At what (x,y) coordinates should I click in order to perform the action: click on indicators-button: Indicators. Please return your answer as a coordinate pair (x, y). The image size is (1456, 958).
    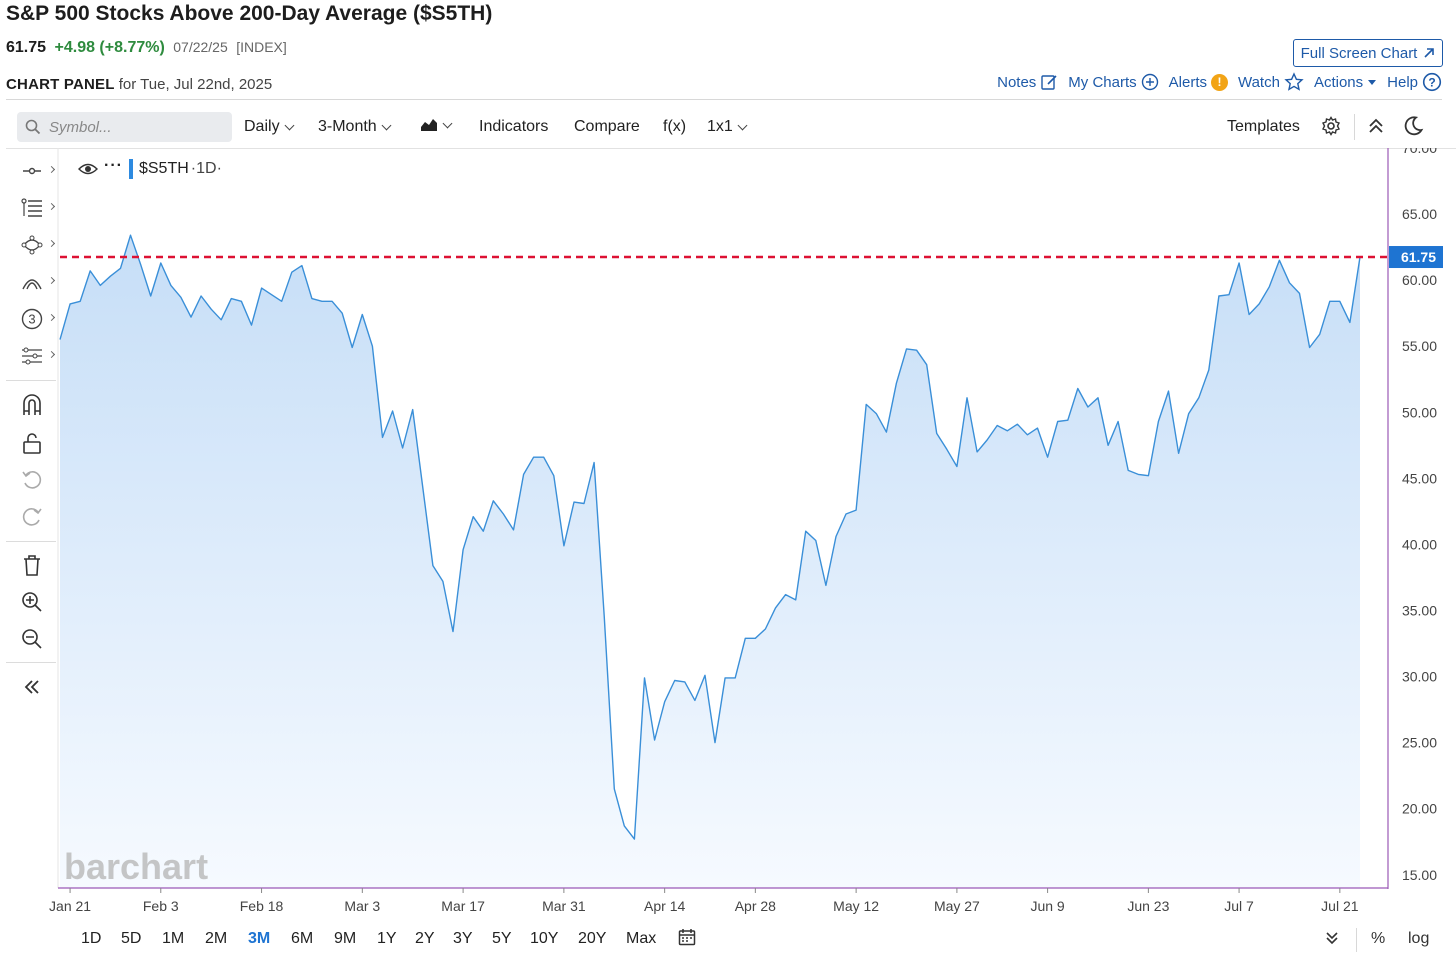
    Looking at the image, I should click on (514, 126).